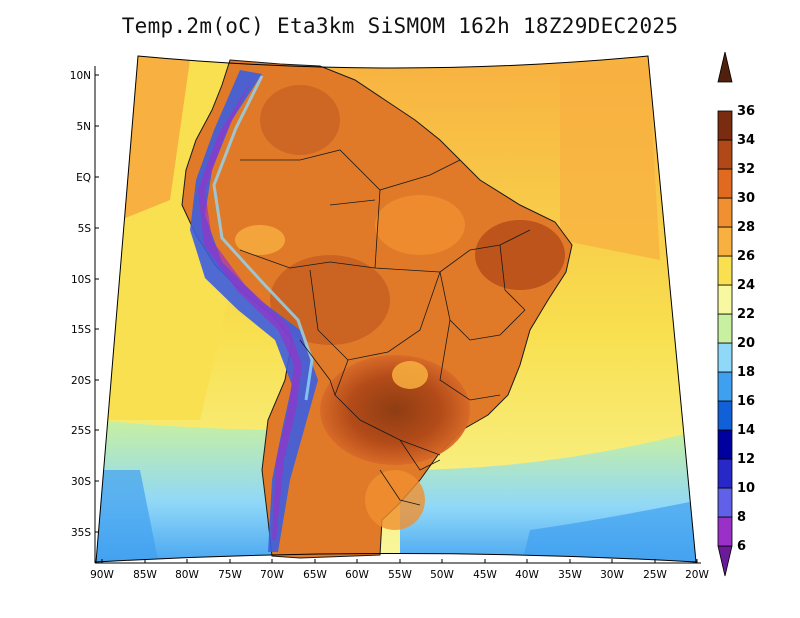 Image resolution: width=800 pixels, height=618 pixels. Describe the element at coordinates (655, 575) in the screenshot. I see `lon-label: 25W` at that location.